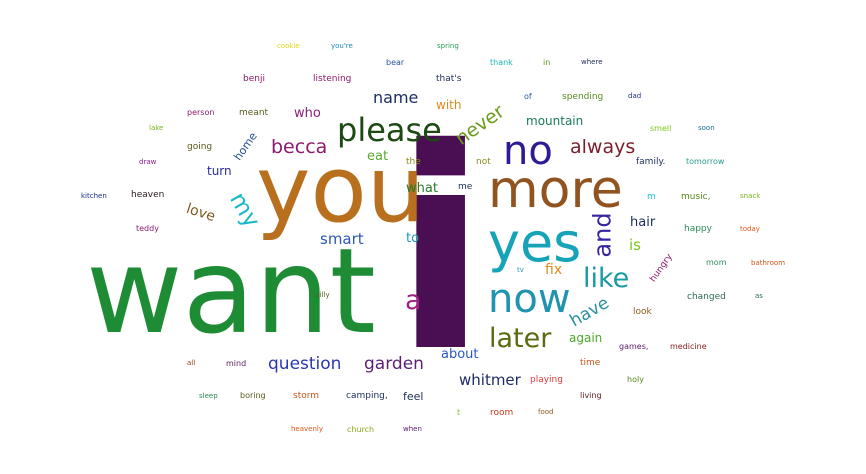  I want to click on word-about: about, so click(460, 354).